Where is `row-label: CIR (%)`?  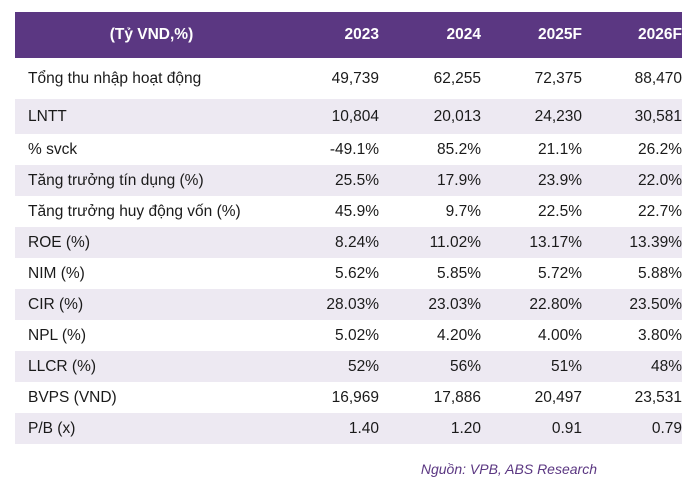
row-label: CIR (%) is located at coordinates (56, 304).